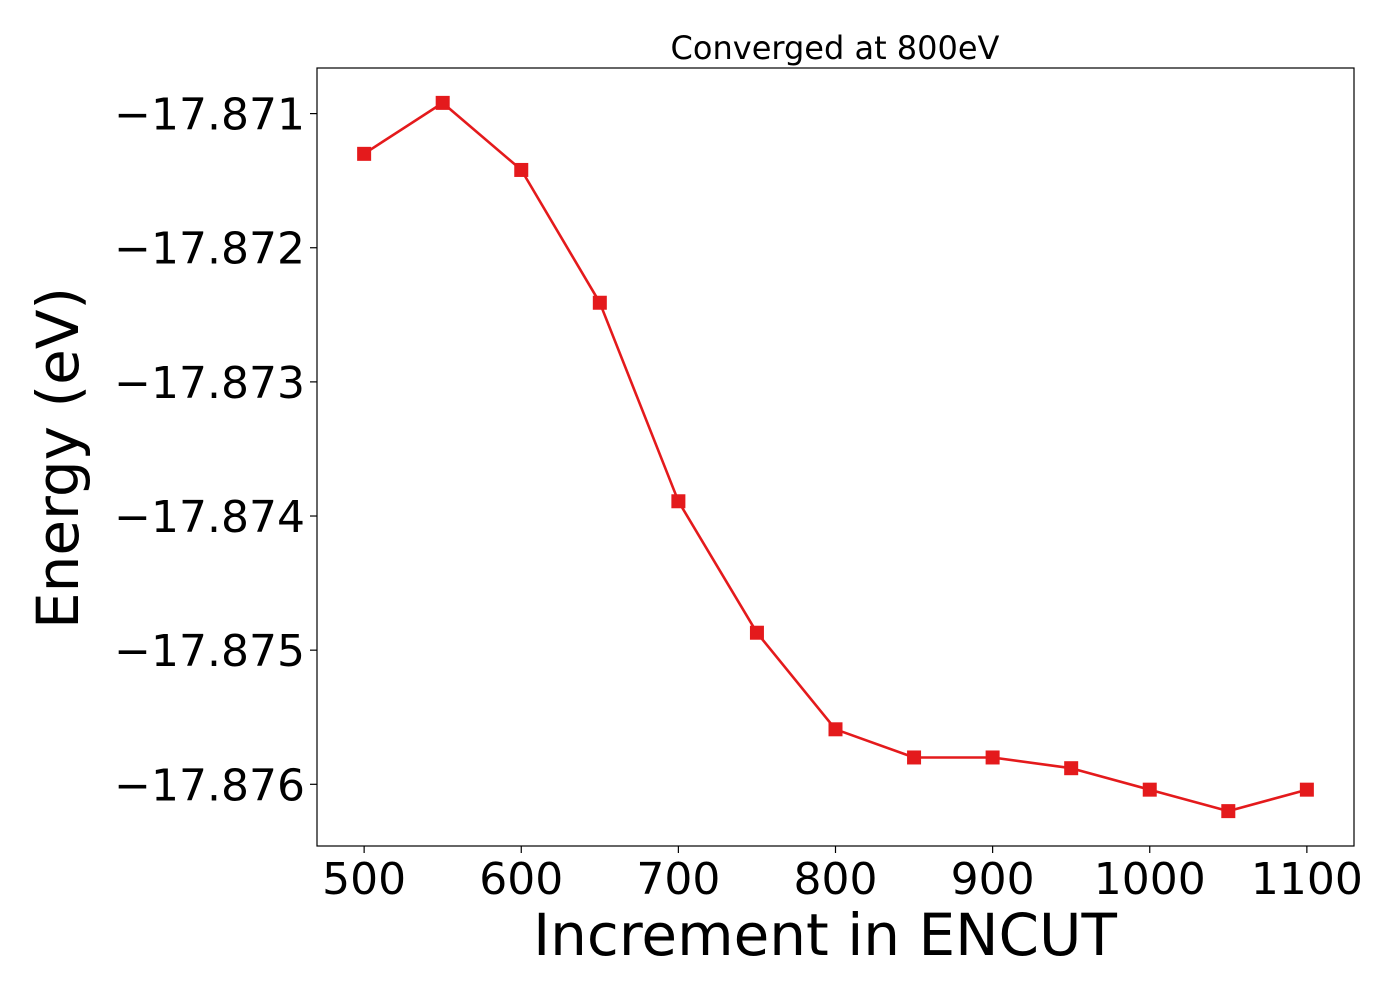 Image resolution: width=1400 pixels, height=1000 pixels. I want to click on x-tick-label: 900, so click(993, 879).